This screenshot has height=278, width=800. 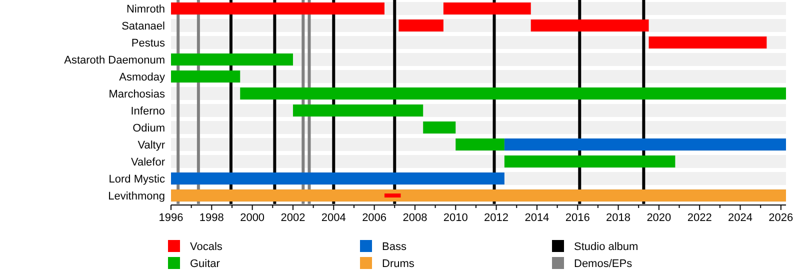 What do you see at coordinates (496, 218) in the screenshot?
I see `x-tick-label: 2012` at bounding box center [496, 218].